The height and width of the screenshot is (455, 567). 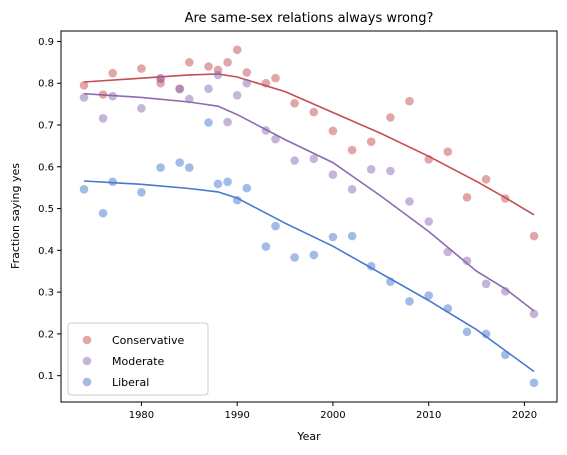 I want to click on y-tick-label: 0.8, so click(x=46, y=84).